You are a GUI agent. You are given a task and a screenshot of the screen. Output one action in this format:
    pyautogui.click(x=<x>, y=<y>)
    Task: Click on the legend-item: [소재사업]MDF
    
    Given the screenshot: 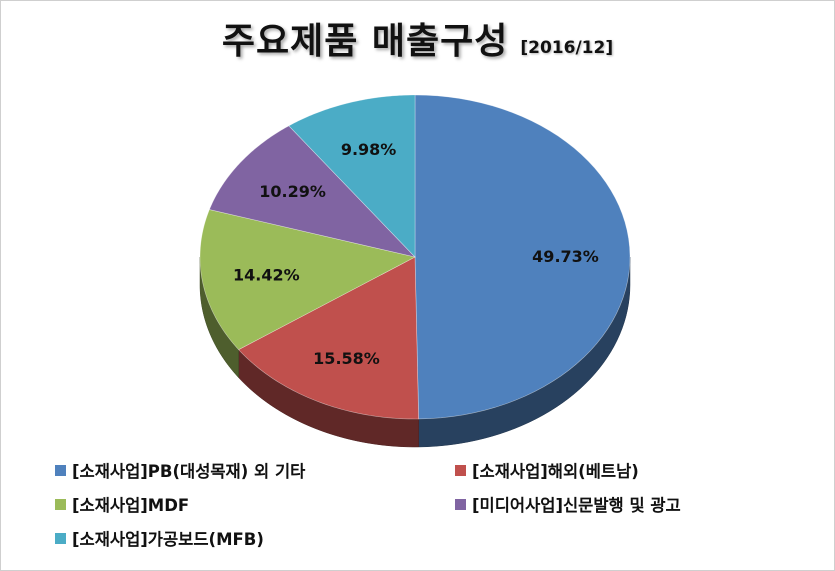 What is the action you would take?
    pyautogui.click(x=122, y=504)
    